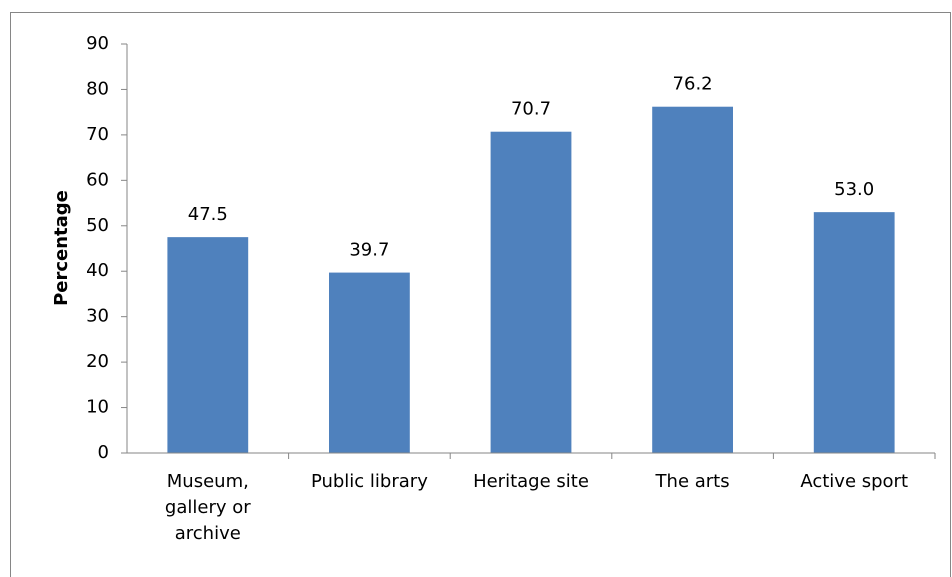  What do you see at coordinates (97, 134) in the screenshot?
I see `y-tick-label: 70` at bounding box center [97, 134].